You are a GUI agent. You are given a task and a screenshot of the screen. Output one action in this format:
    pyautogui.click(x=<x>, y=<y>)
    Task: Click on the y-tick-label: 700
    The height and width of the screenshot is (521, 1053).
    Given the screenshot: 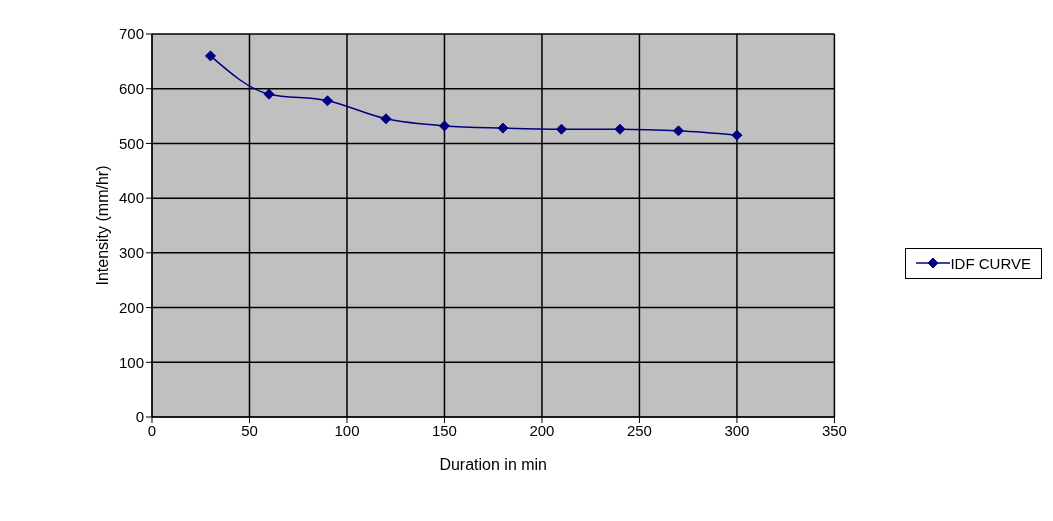 What is the action you would take?
    pyautogui.click(x=131, y=34)
    